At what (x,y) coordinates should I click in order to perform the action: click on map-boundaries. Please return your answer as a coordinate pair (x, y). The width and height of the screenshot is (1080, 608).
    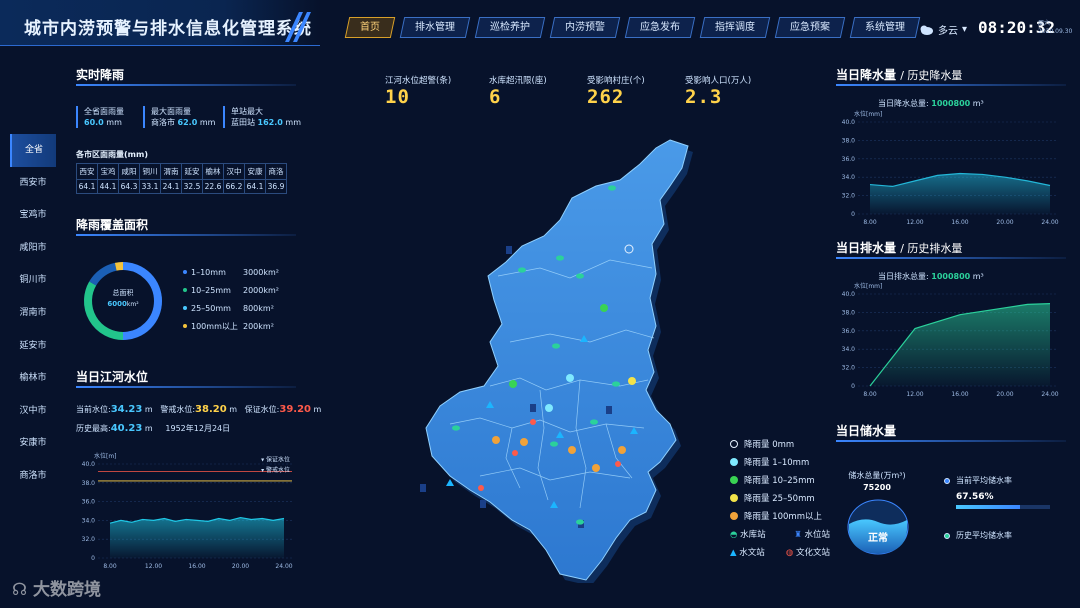
    Looking at the image, I should click on (552, 384).